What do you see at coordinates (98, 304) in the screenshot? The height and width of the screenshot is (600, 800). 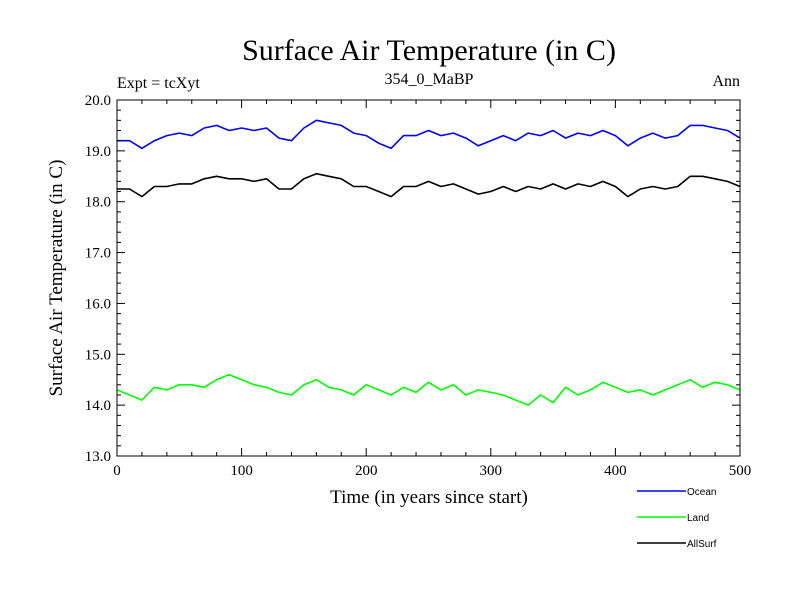 I see `y-tick-label: 16.0` at bounding box center [98, 304].